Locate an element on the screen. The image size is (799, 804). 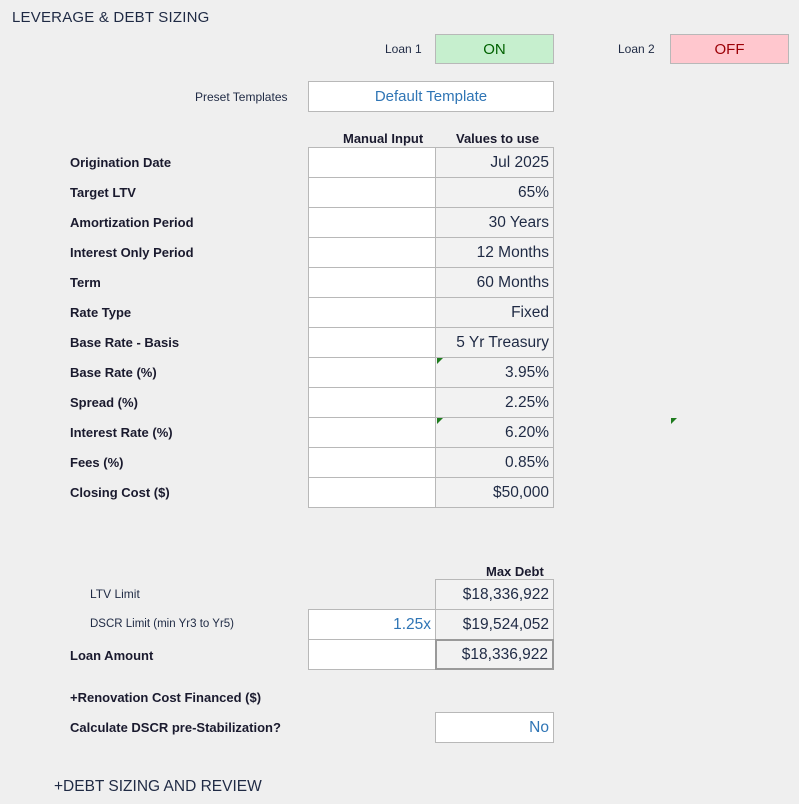
dscr-limit-label: DSCR Limit (min Yr3 to Yr5) is located at coordinates (162, 624).